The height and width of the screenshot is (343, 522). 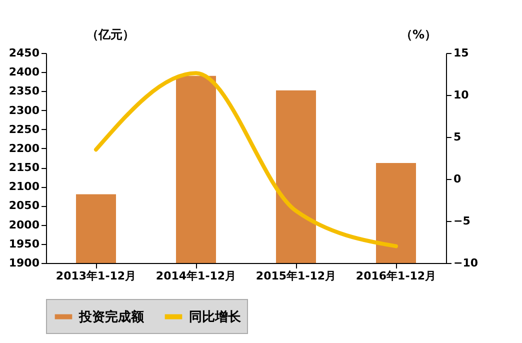 I want to click on y2-tick-label: −5, so click(x=462, y=221).